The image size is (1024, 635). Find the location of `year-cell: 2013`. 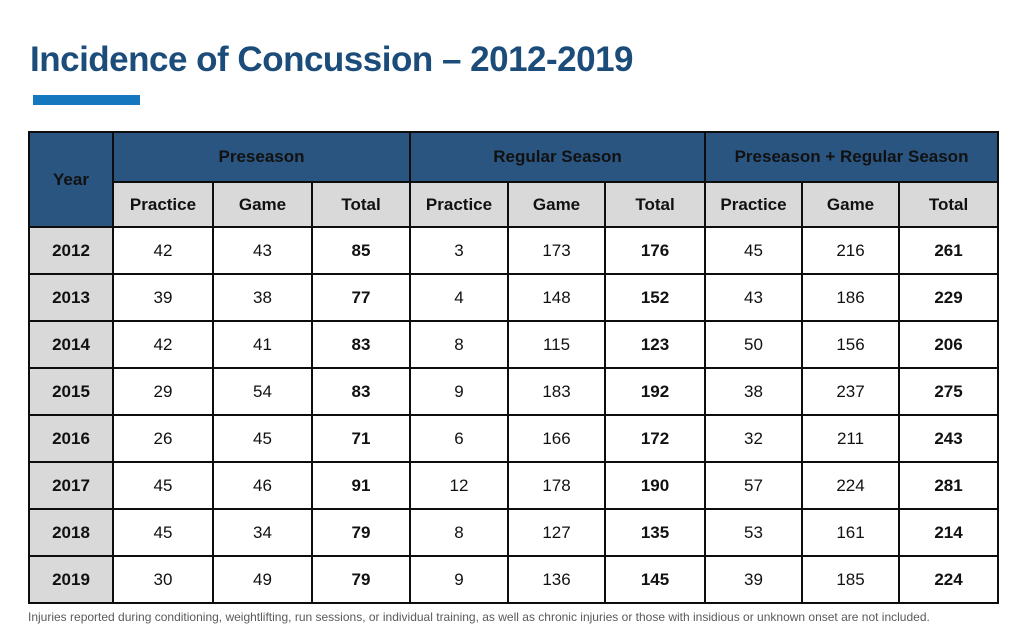

year-cell: 2013 is located at coordinates (71, 297).